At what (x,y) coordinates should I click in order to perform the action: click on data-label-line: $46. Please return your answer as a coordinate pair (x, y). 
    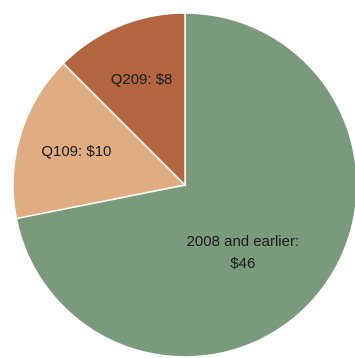
    Looking at the image, I should click on (242, 263).